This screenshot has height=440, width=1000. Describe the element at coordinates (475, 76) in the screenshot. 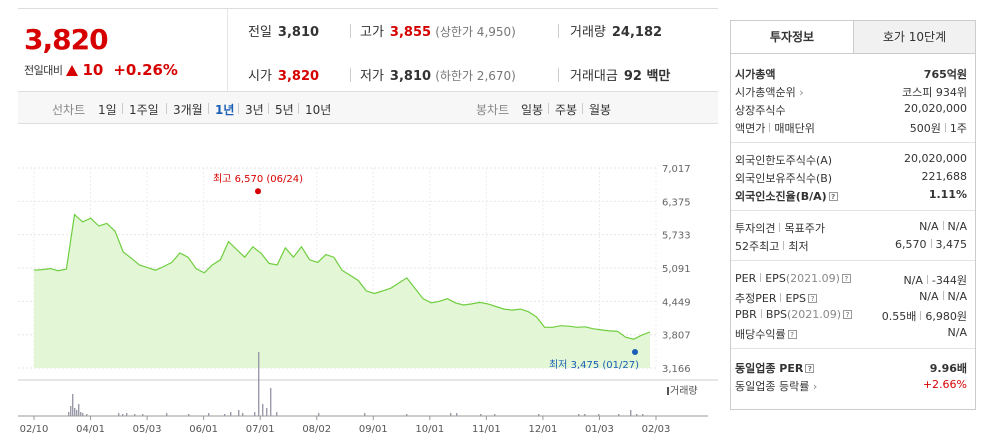

I see `lower-limit: (하한가 2,670)` at that location.